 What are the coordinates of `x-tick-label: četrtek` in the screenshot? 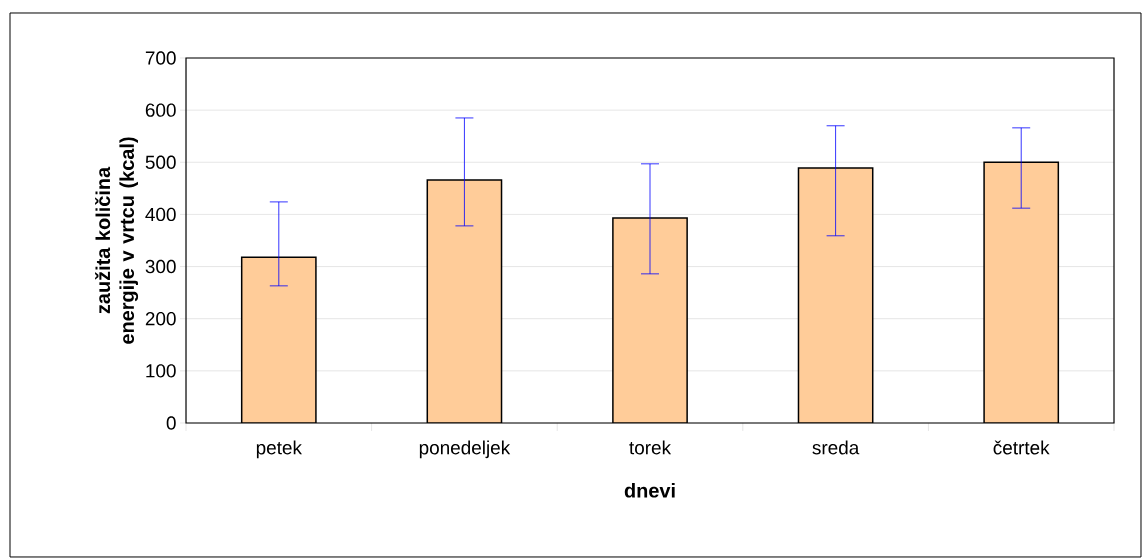 It's located at (1021, 447).